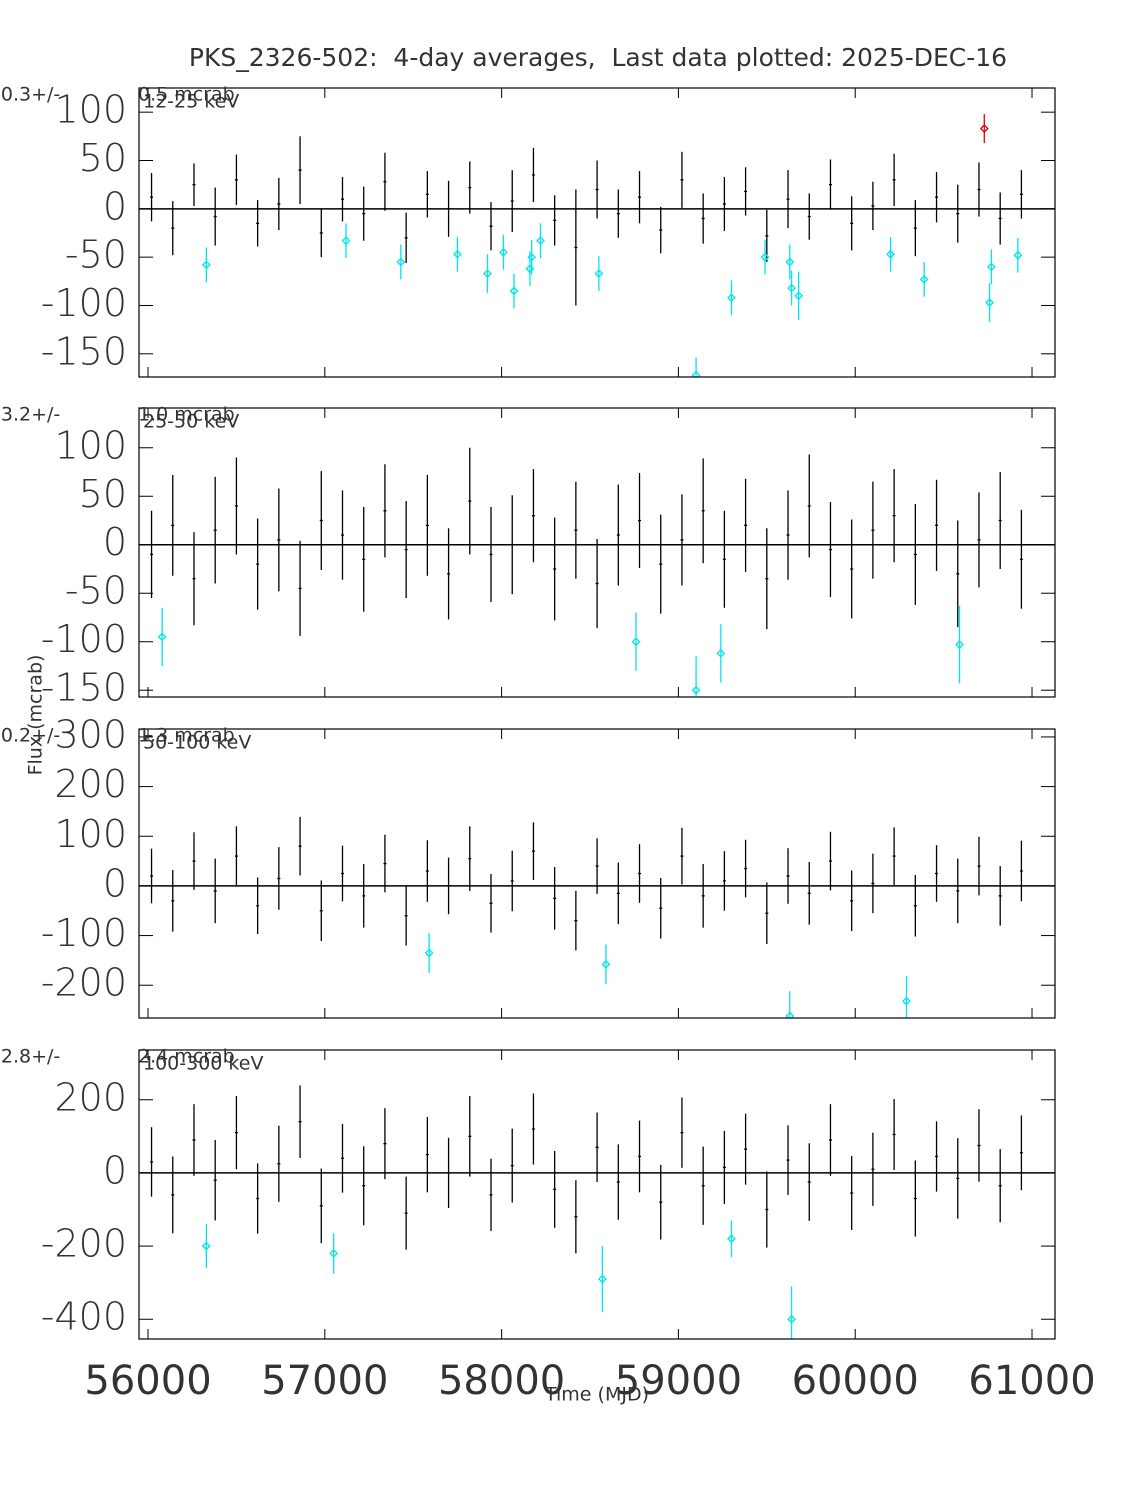  Describe the element at coordinates (855, 1381) in the screenshot. I see `x-tick-label: 60000` at that location.